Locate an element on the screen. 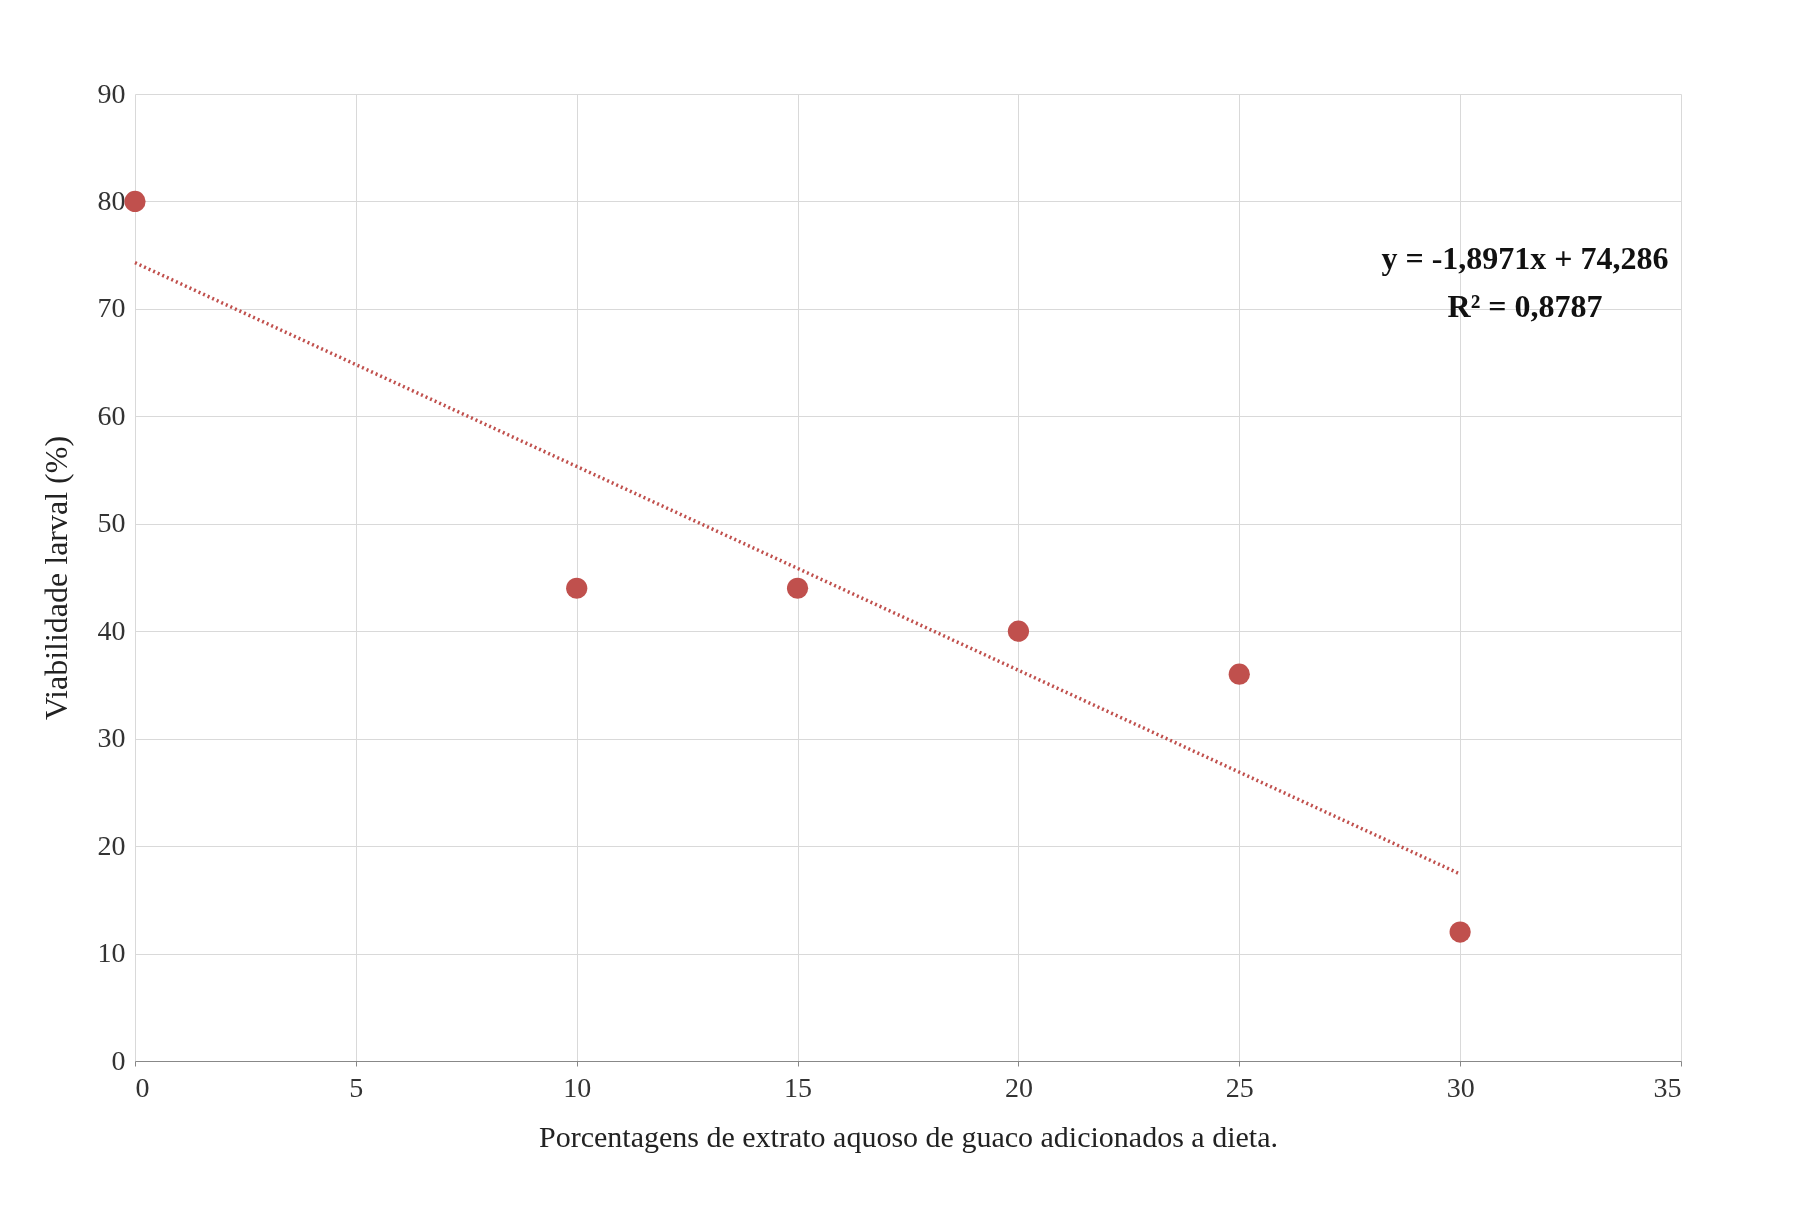 Image resolution: width=1815 pixels, height=1214 pixels. annotation: R² = 0,8787 is located at coordinates (1525, 306).